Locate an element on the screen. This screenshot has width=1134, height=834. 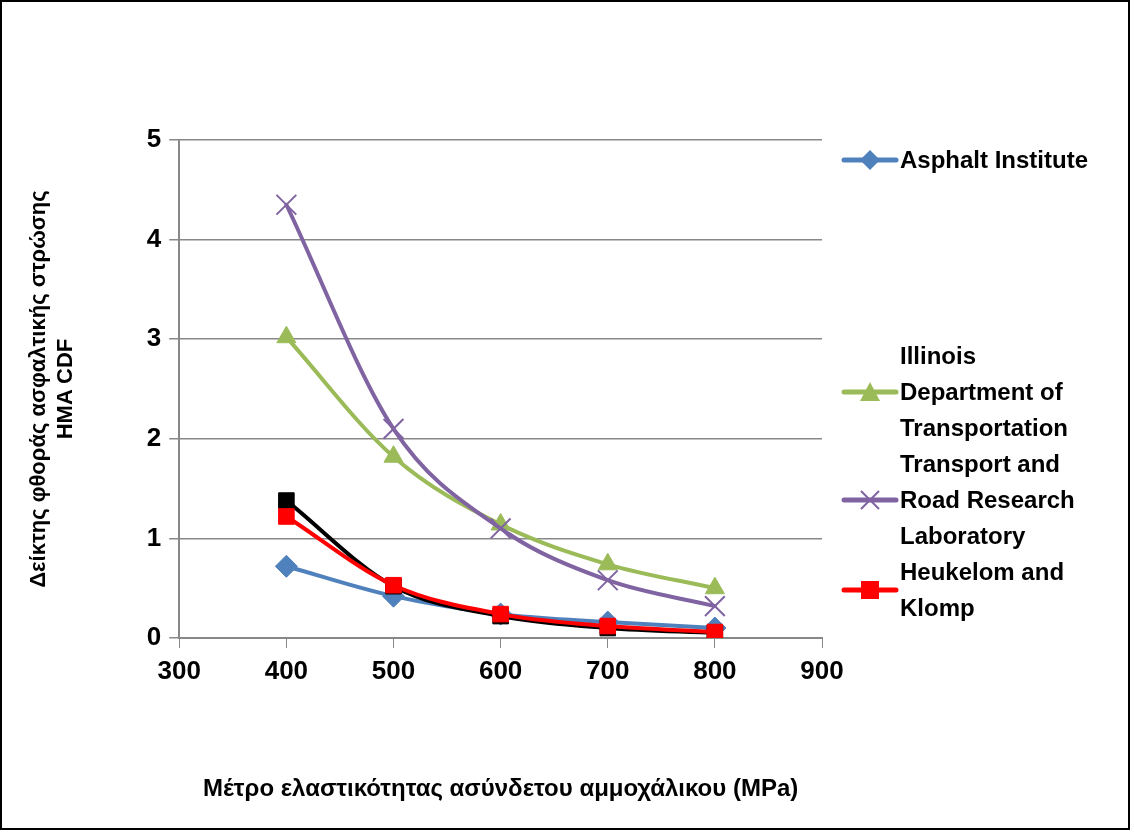
x-tick-label: 800 is located at coordinates (715, 669).